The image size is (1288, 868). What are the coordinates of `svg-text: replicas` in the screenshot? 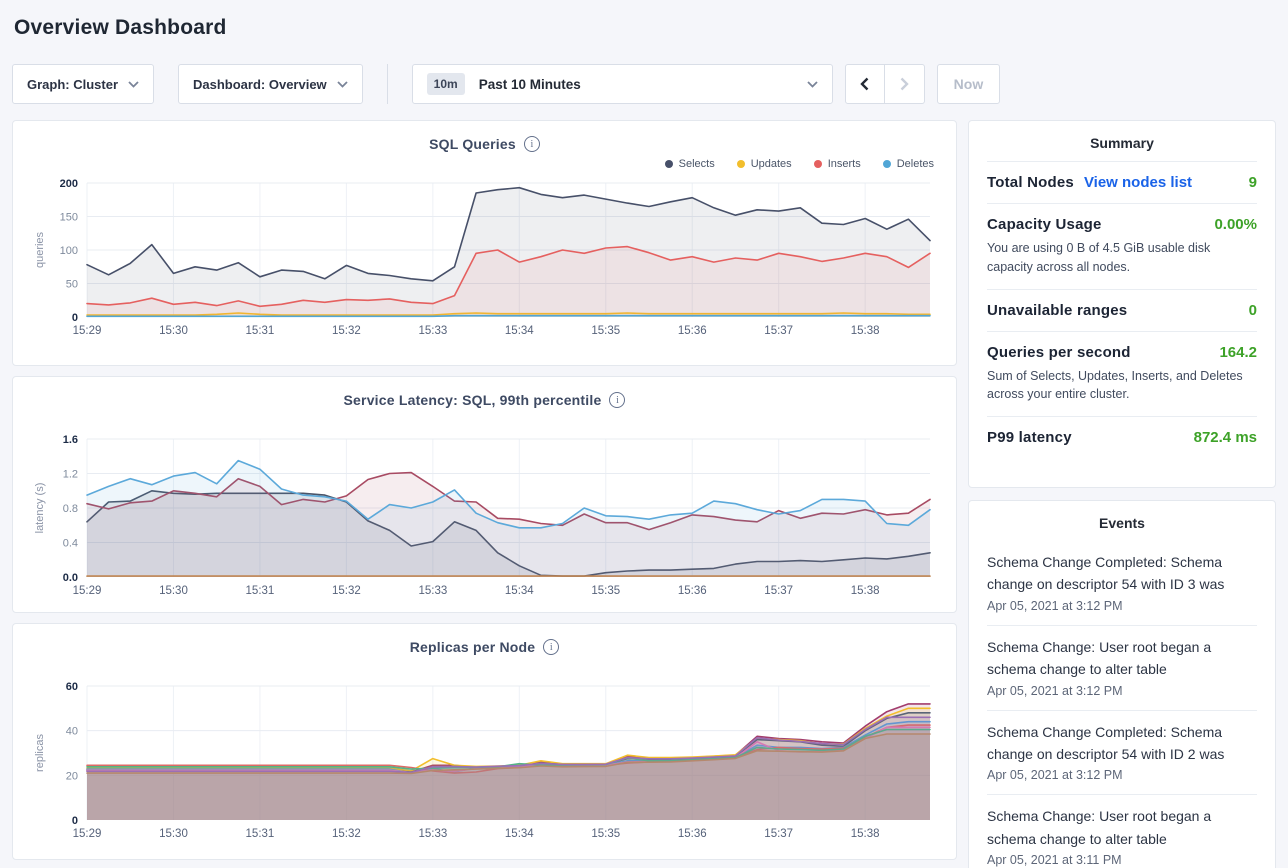 It's located at (40, 753).